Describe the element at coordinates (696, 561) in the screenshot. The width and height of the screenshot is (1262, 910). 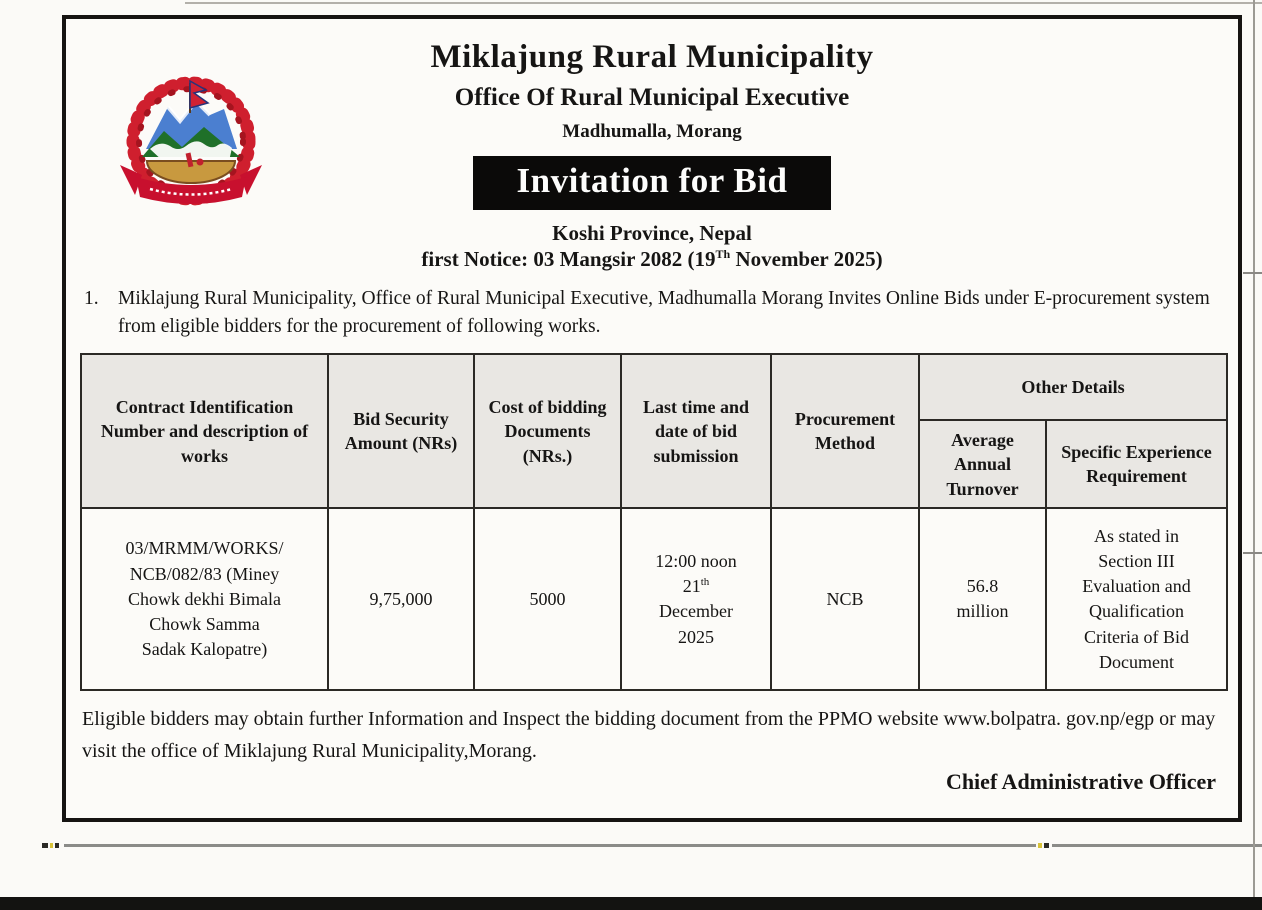
I see `submission-time: 12:00 noon` at that location.